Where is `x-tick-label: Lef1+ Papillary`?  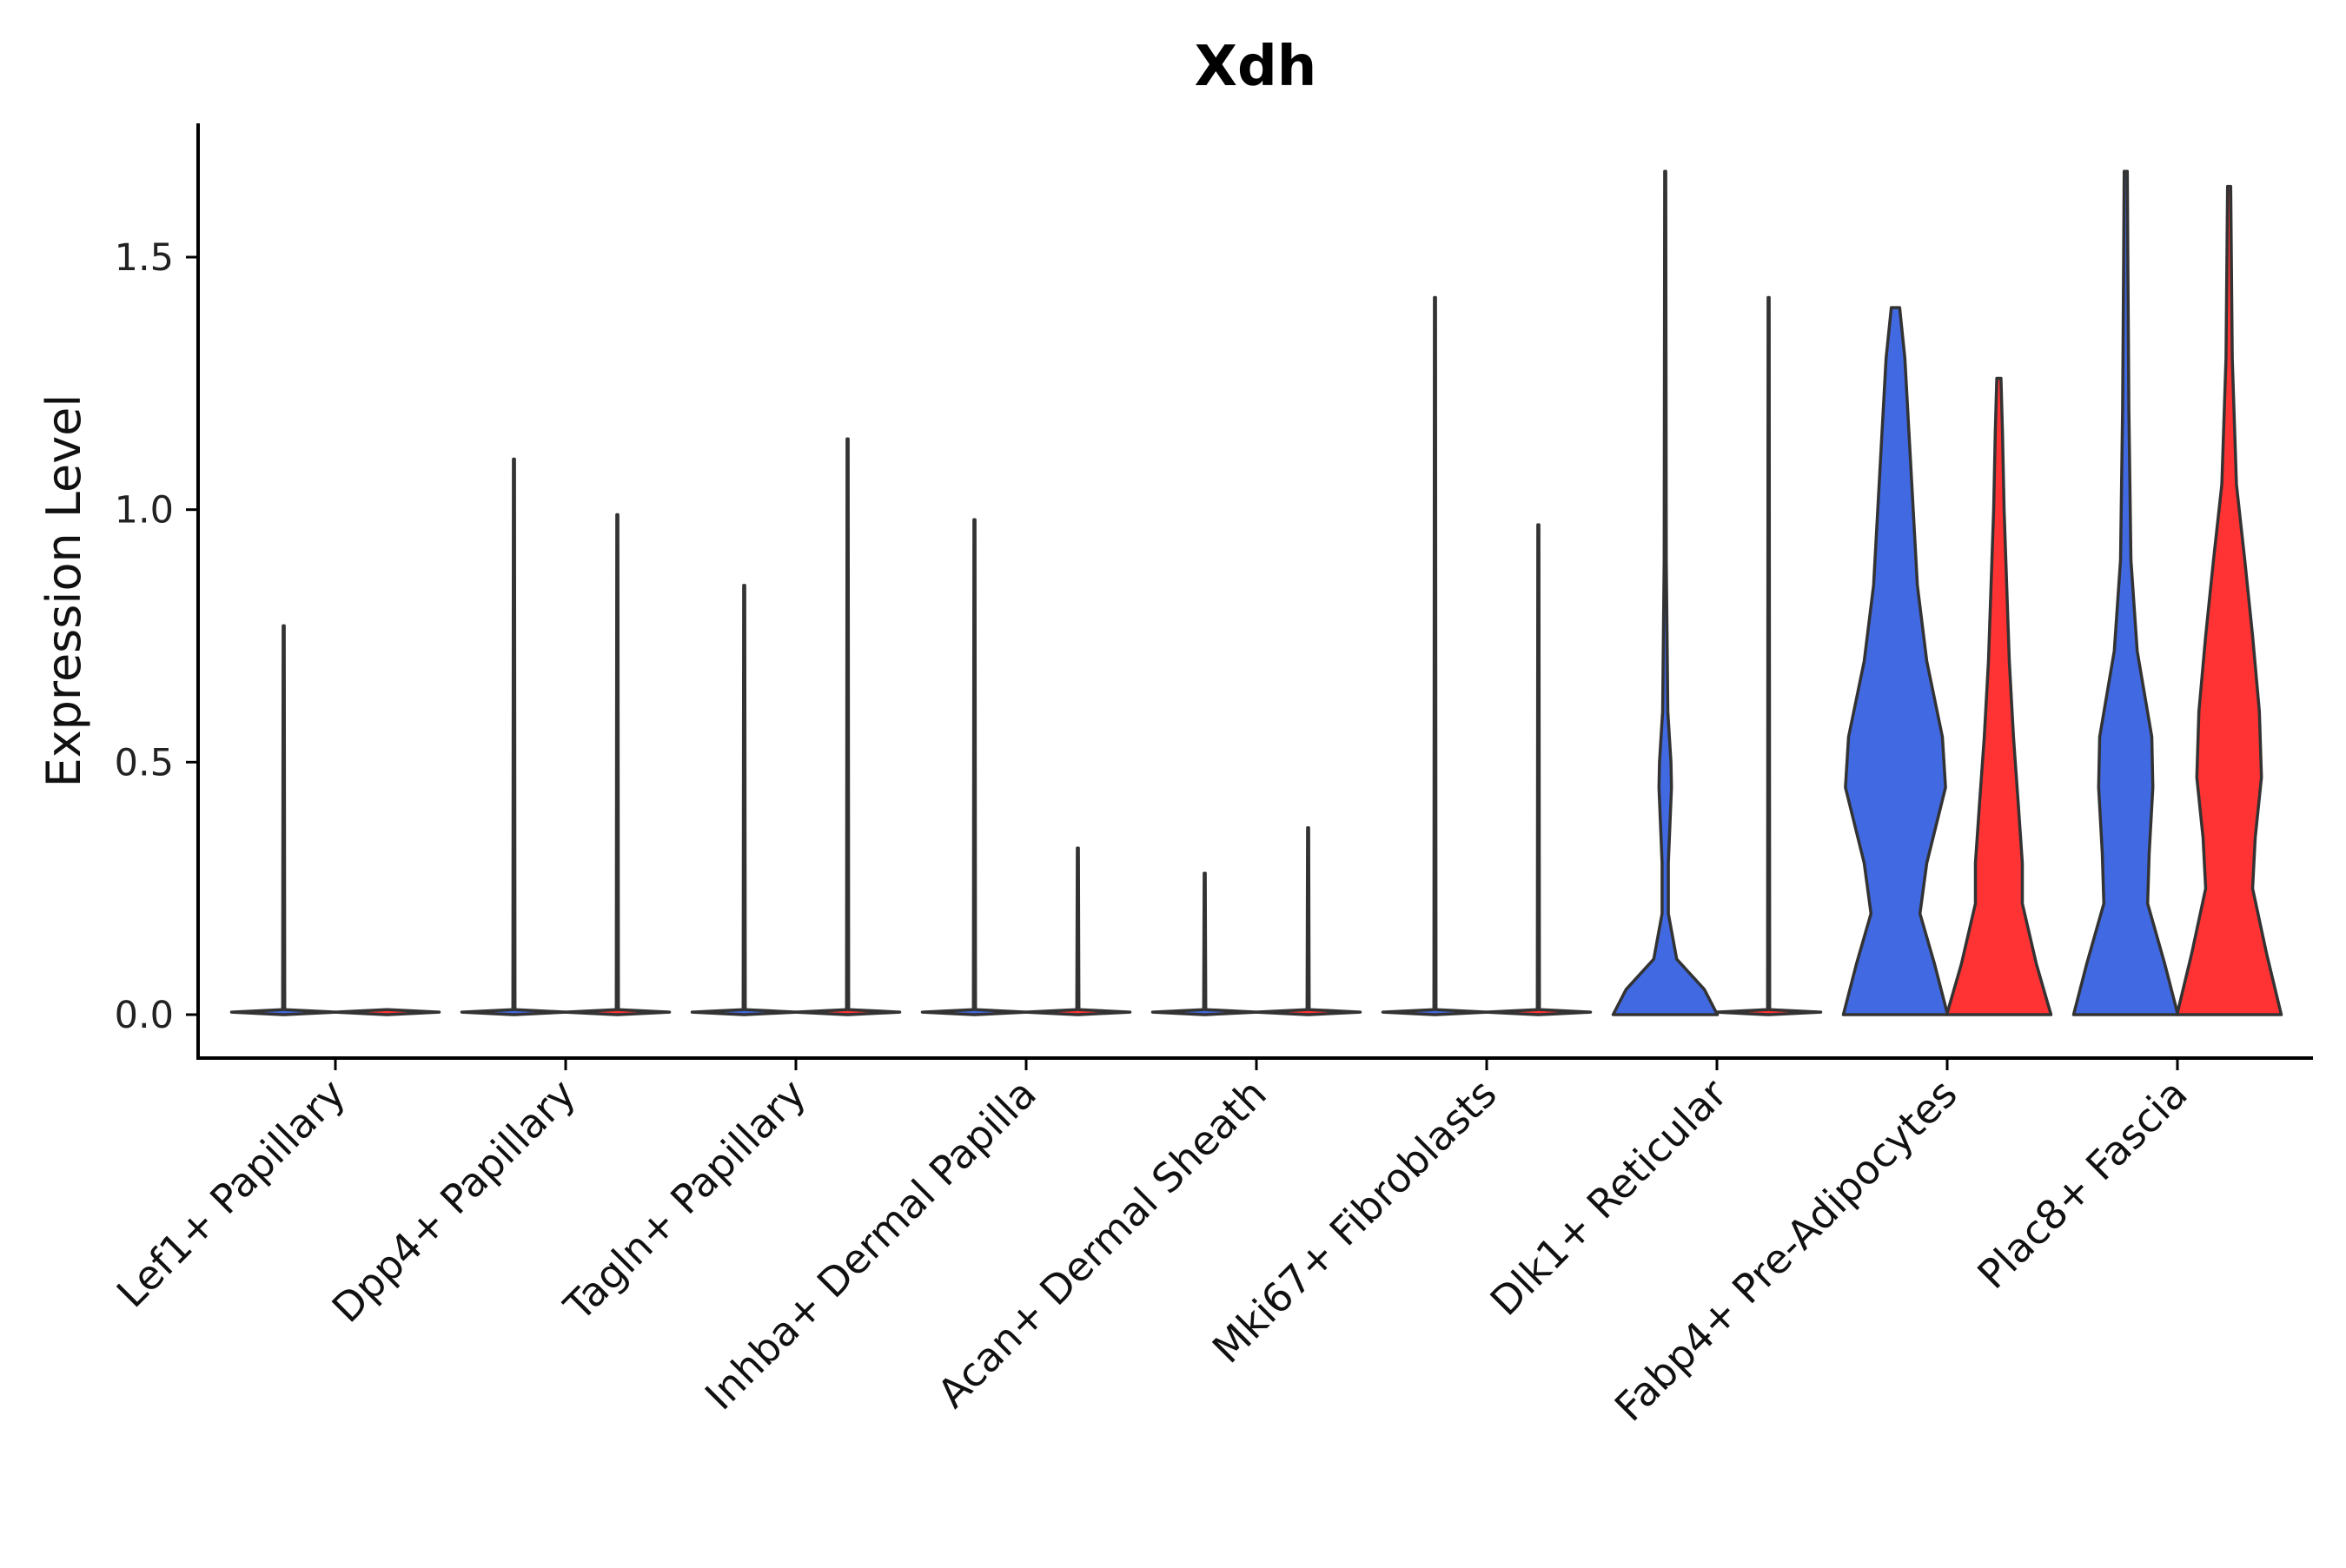 x-tick-label: Lef1+ Papillary is located at coordinates (232, 1193).